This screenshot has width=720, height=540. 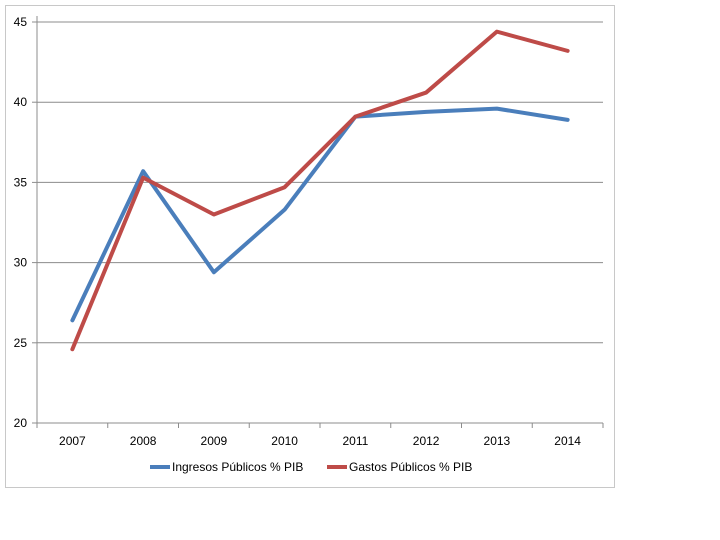 I want to click on legend-label-1: Gastos Públicos % PIB, so click(x=410, y=467).